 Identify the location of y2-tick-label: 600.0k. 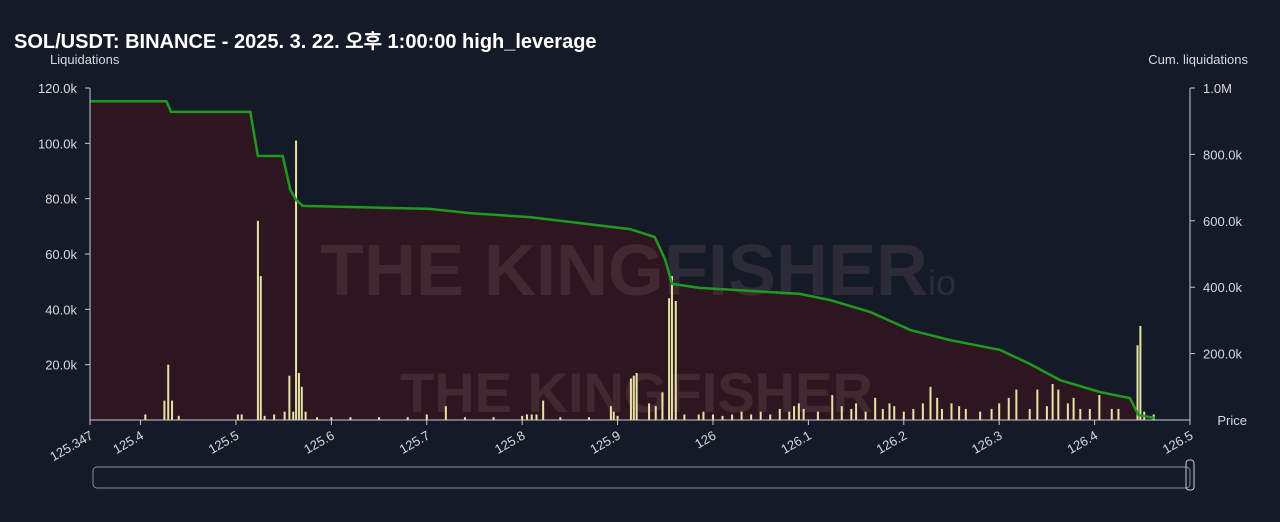
(1223, 221).